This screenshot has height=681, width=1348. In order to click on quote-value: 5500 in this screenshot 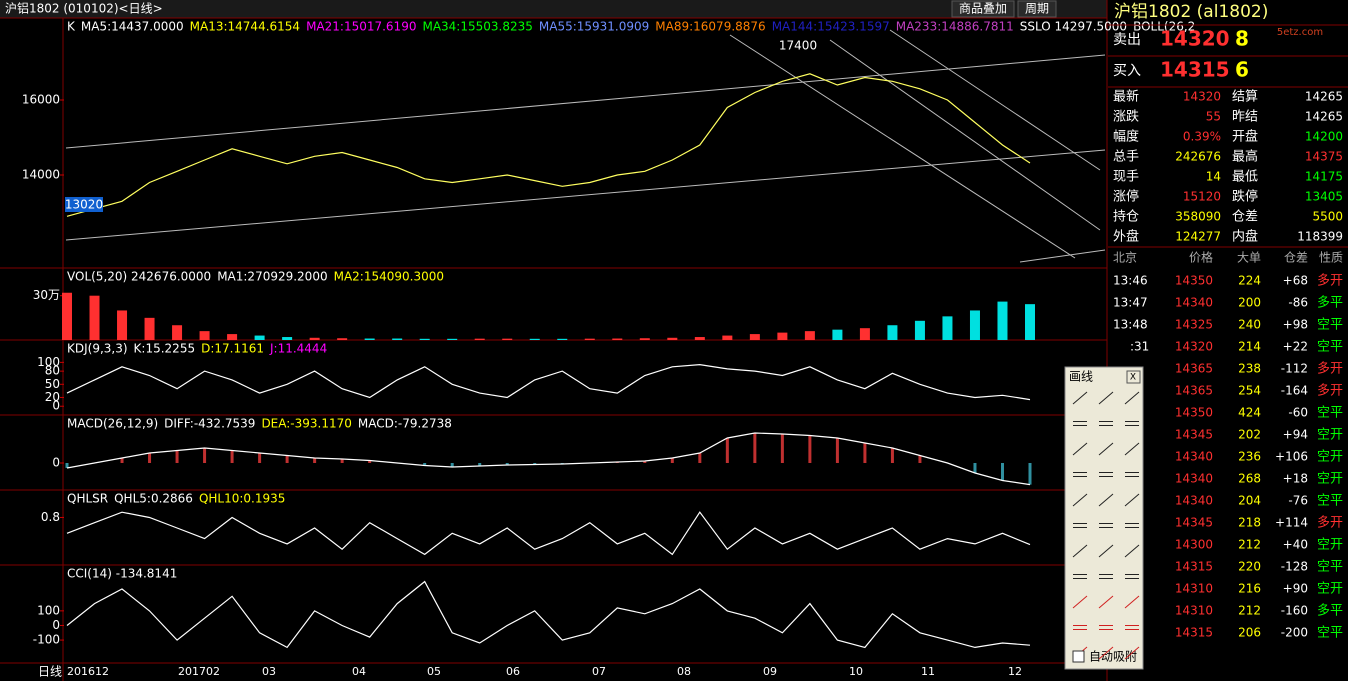, I will do `click(1327, 217)`.